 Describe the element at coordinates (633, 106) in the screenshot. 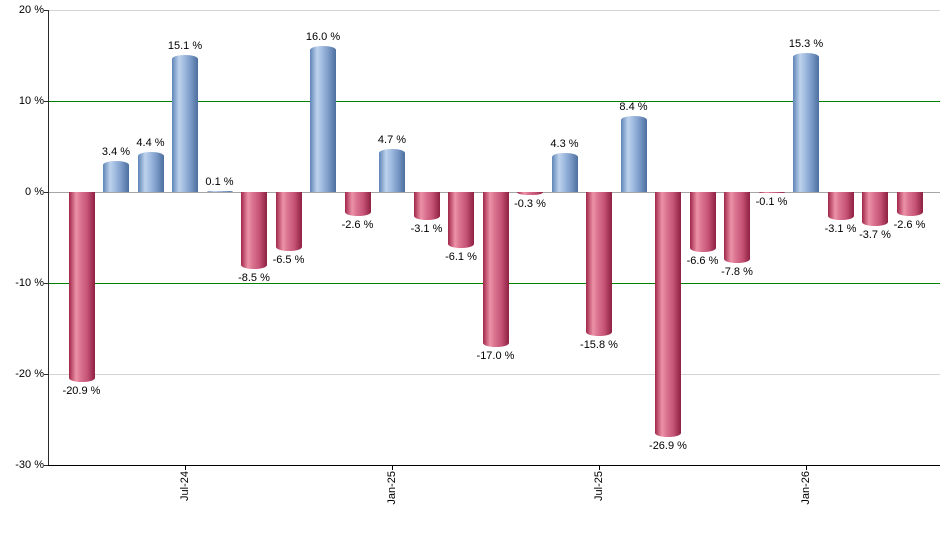

I see `bar-value-label-Aug-25: 8.4 %` at that location.